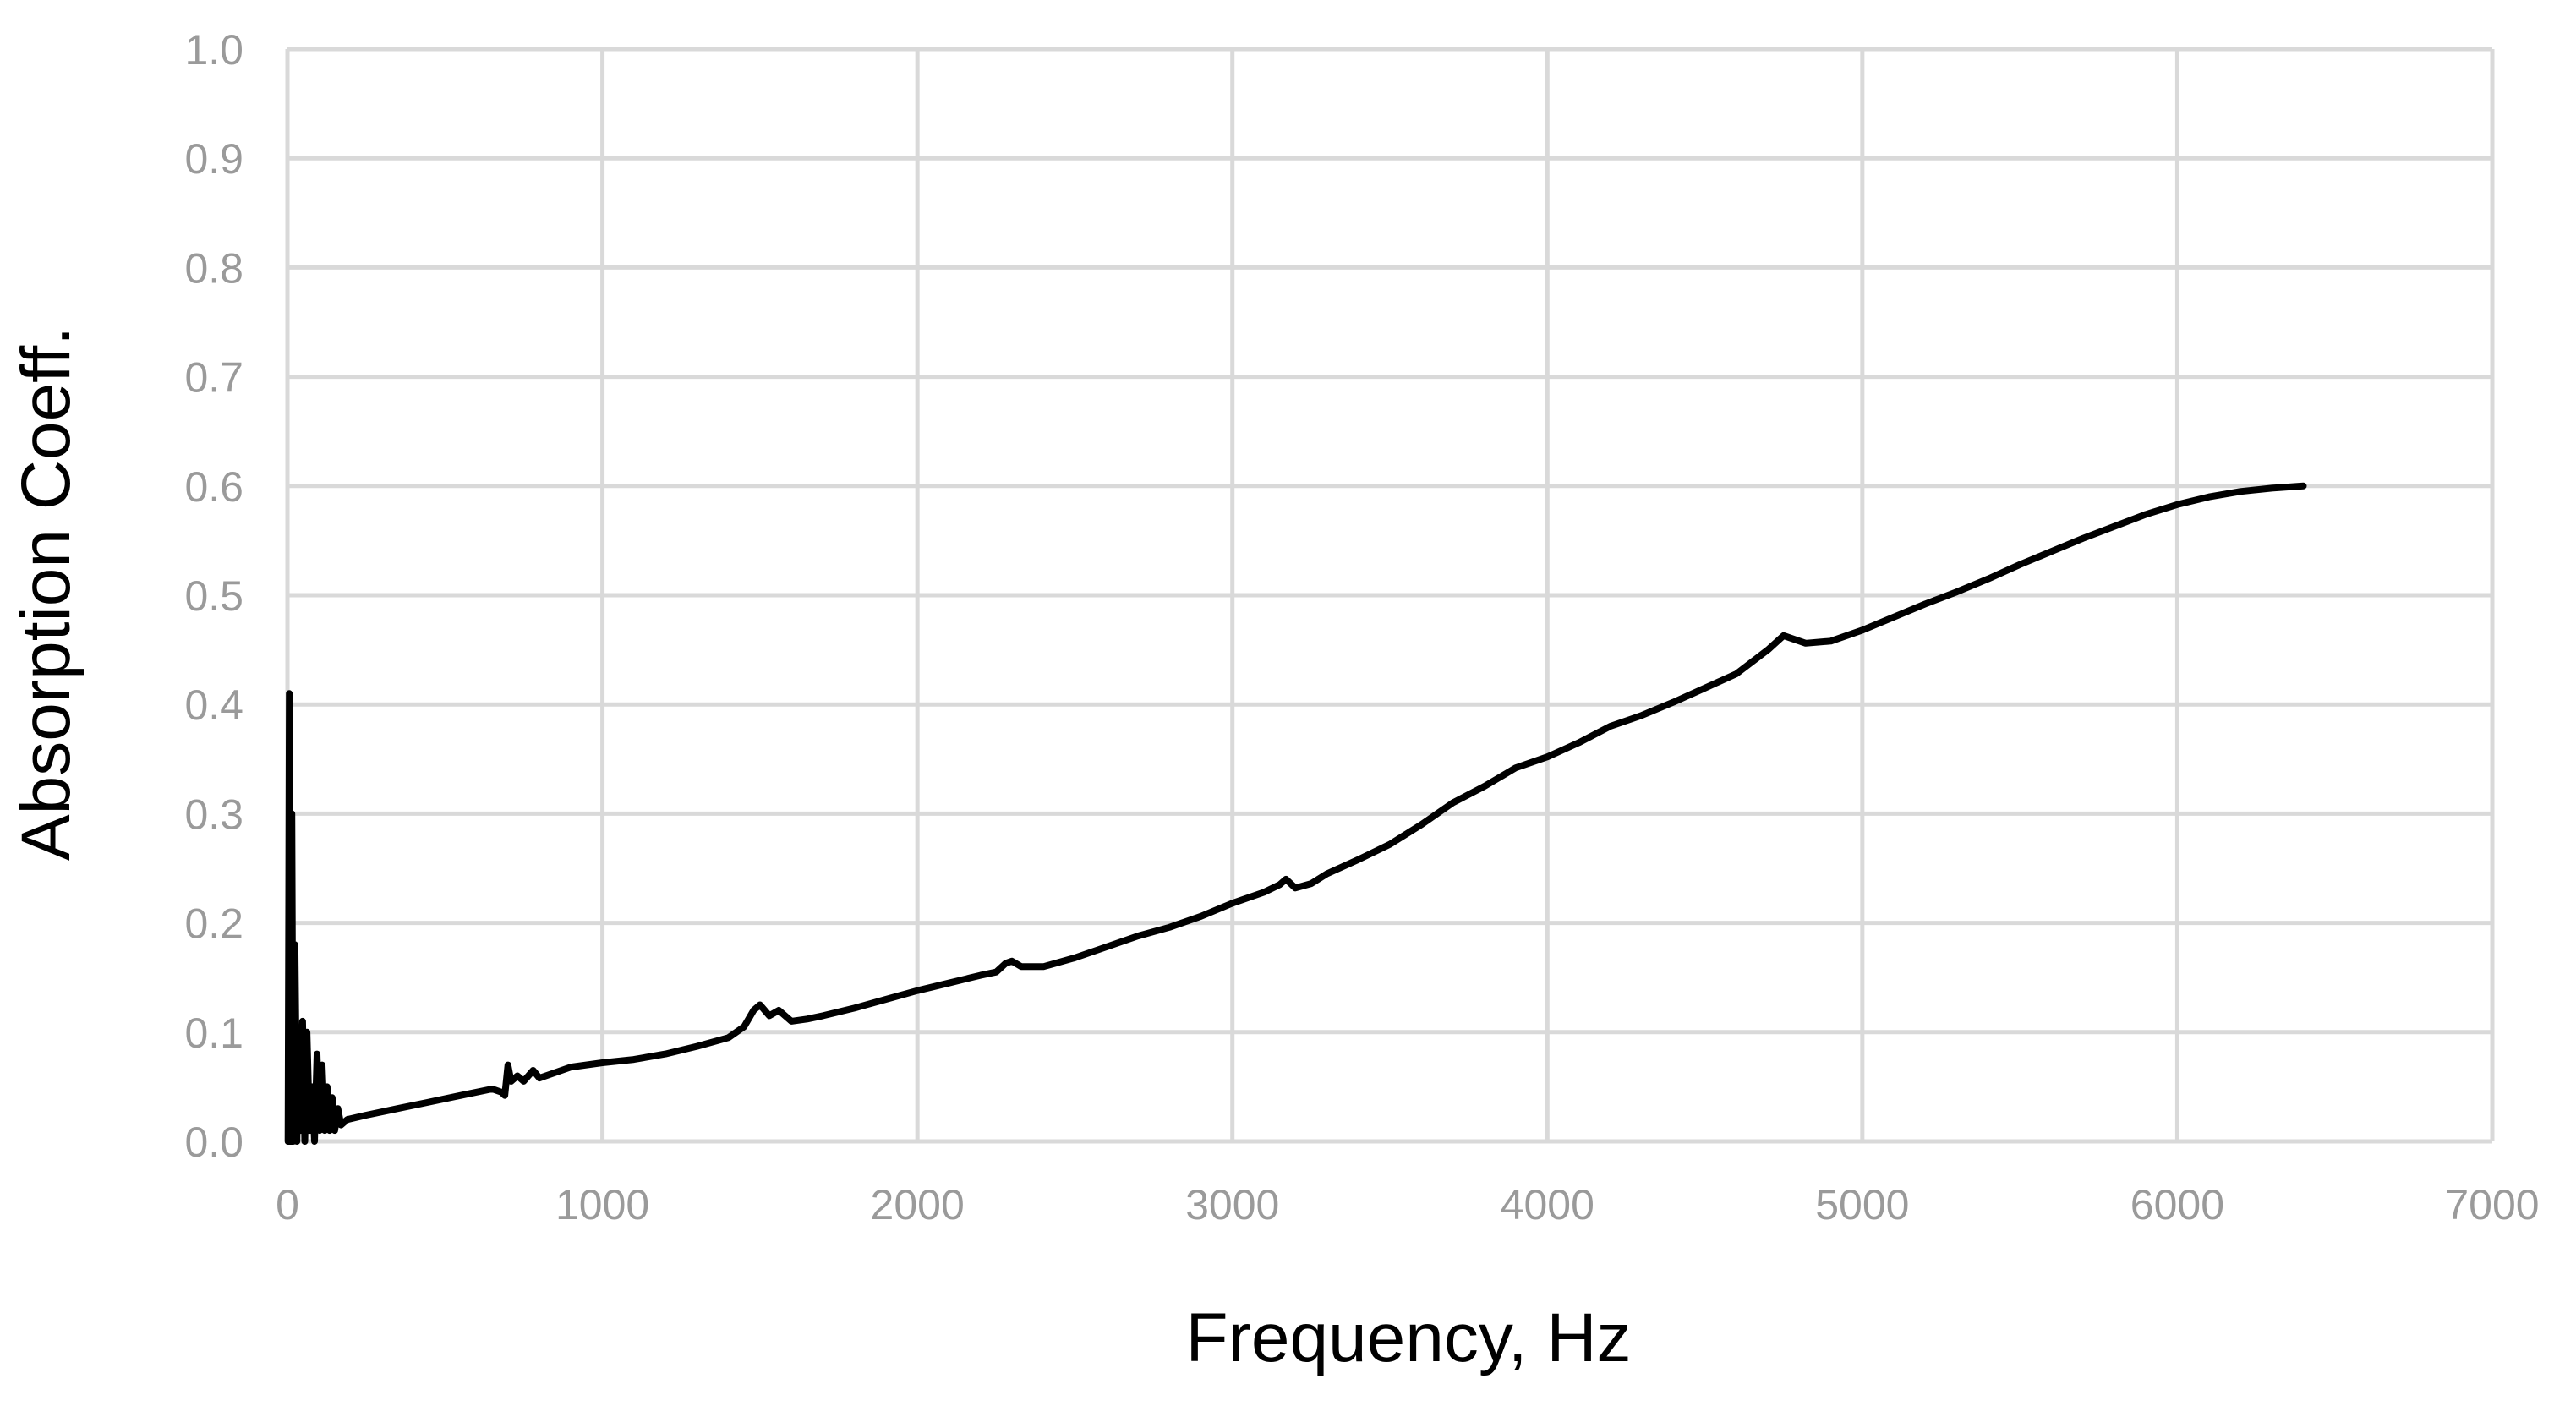  I want to click on x-axis-title: Frequency, Hz, so click(1408, 1337).